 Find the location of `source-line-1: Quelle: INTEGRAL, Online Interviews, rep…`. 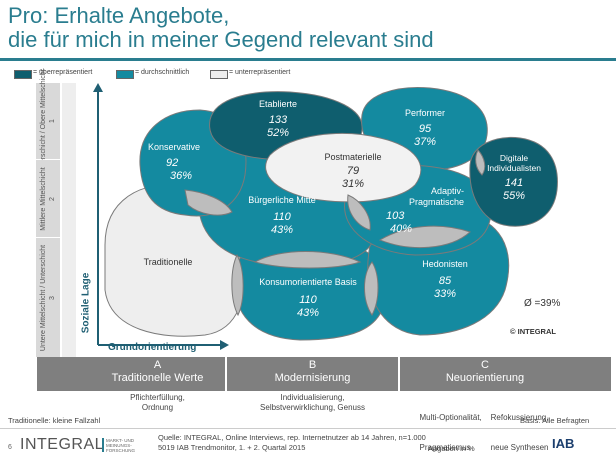

source-line-1: Quelle: INTEGRAL, Online Interviews, rep… is located at coordinates (292, 437).